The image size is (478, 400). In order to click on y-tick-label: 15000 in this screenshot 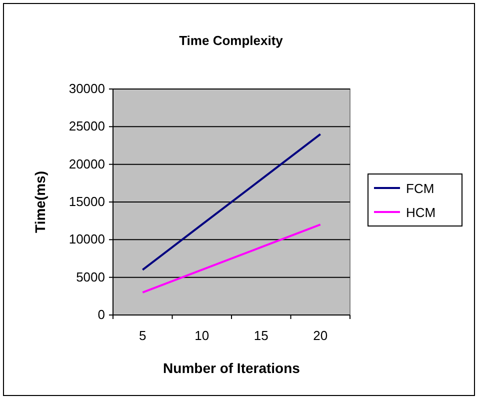, I will do `click(86, 201)`.